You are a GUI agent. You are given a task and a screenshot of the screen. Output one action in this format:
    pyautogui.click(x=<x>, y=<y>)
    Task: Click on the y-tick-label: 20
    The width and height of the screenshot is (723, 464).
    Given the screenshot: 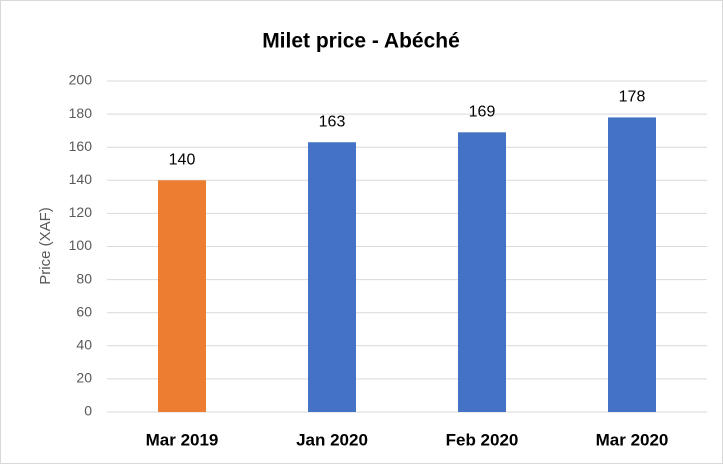 What is the action you would take?
    pyautogui.click(x=84, y=378)
    